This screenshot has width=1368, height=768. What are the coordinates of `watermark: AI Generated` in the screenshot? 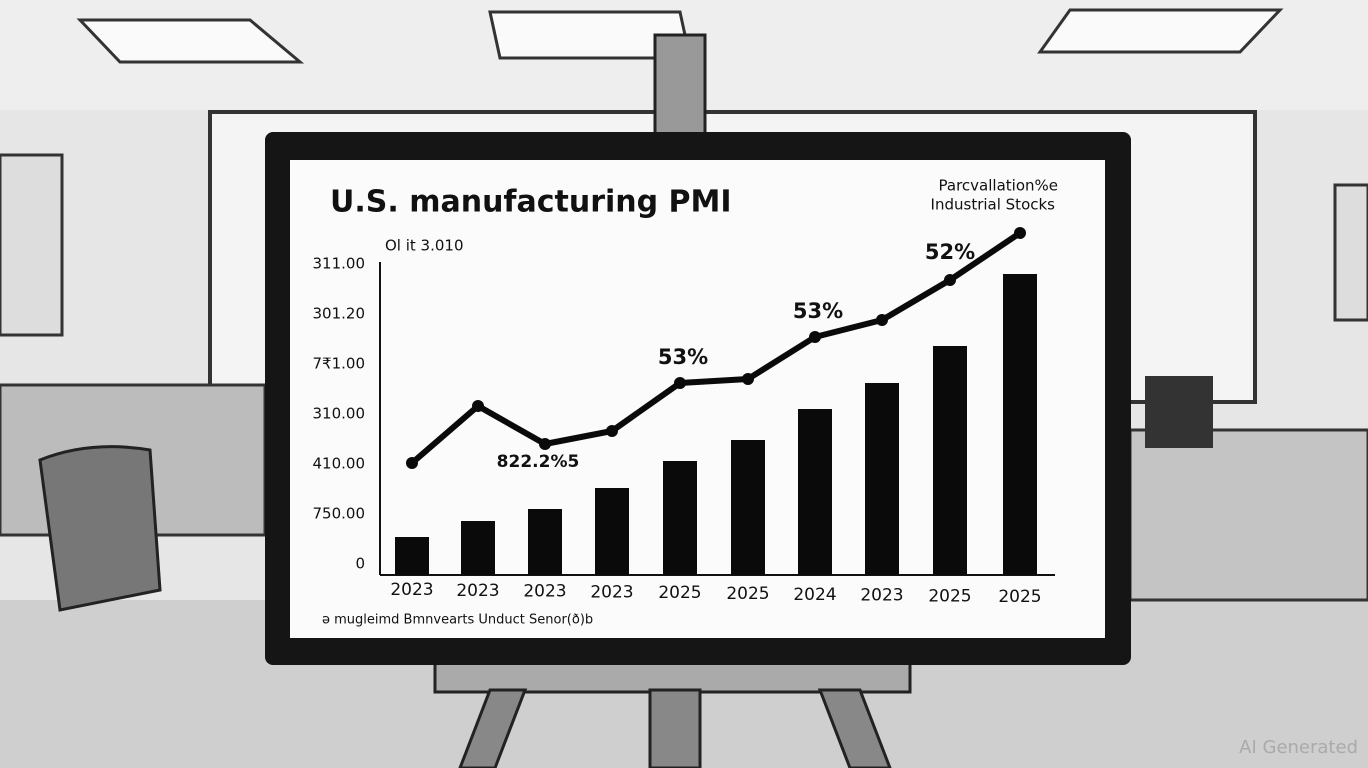 It's located at (1298, 747).